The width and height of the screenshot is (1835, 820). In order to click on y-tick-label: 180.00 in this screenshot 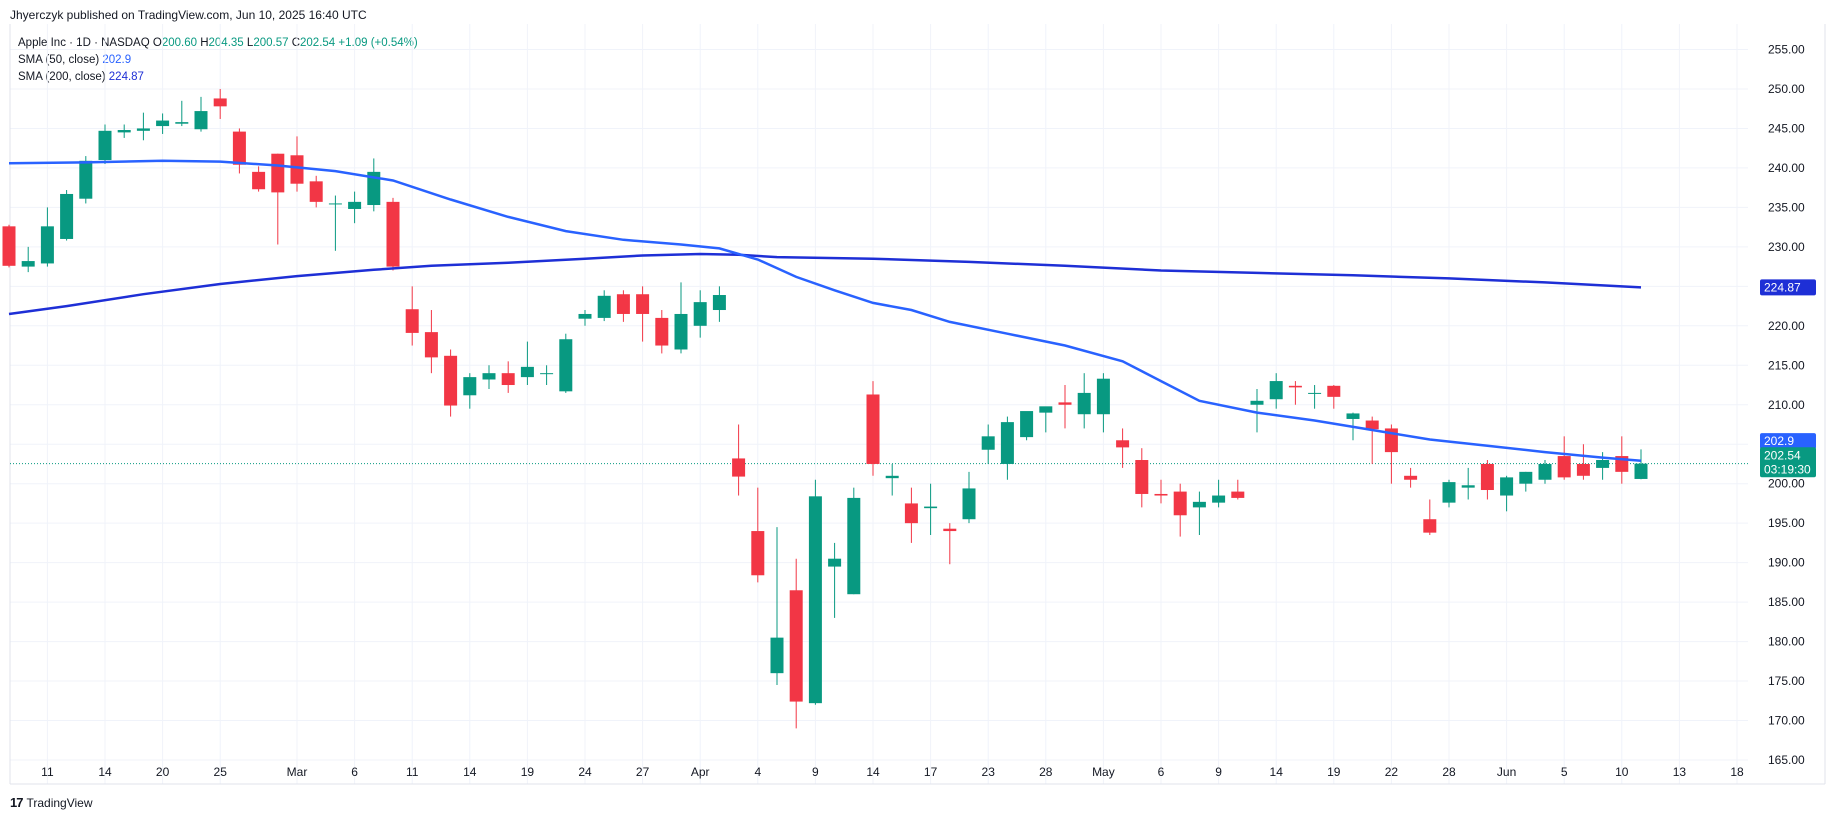, I will do `click(1786, 642)`.